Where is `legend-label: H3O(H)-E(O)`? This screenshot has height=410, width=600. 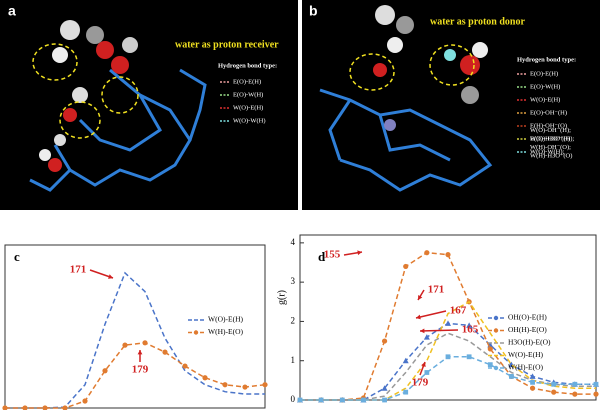
legend-label: H3O(H)-E(O) is located at coordinates (529, 342).